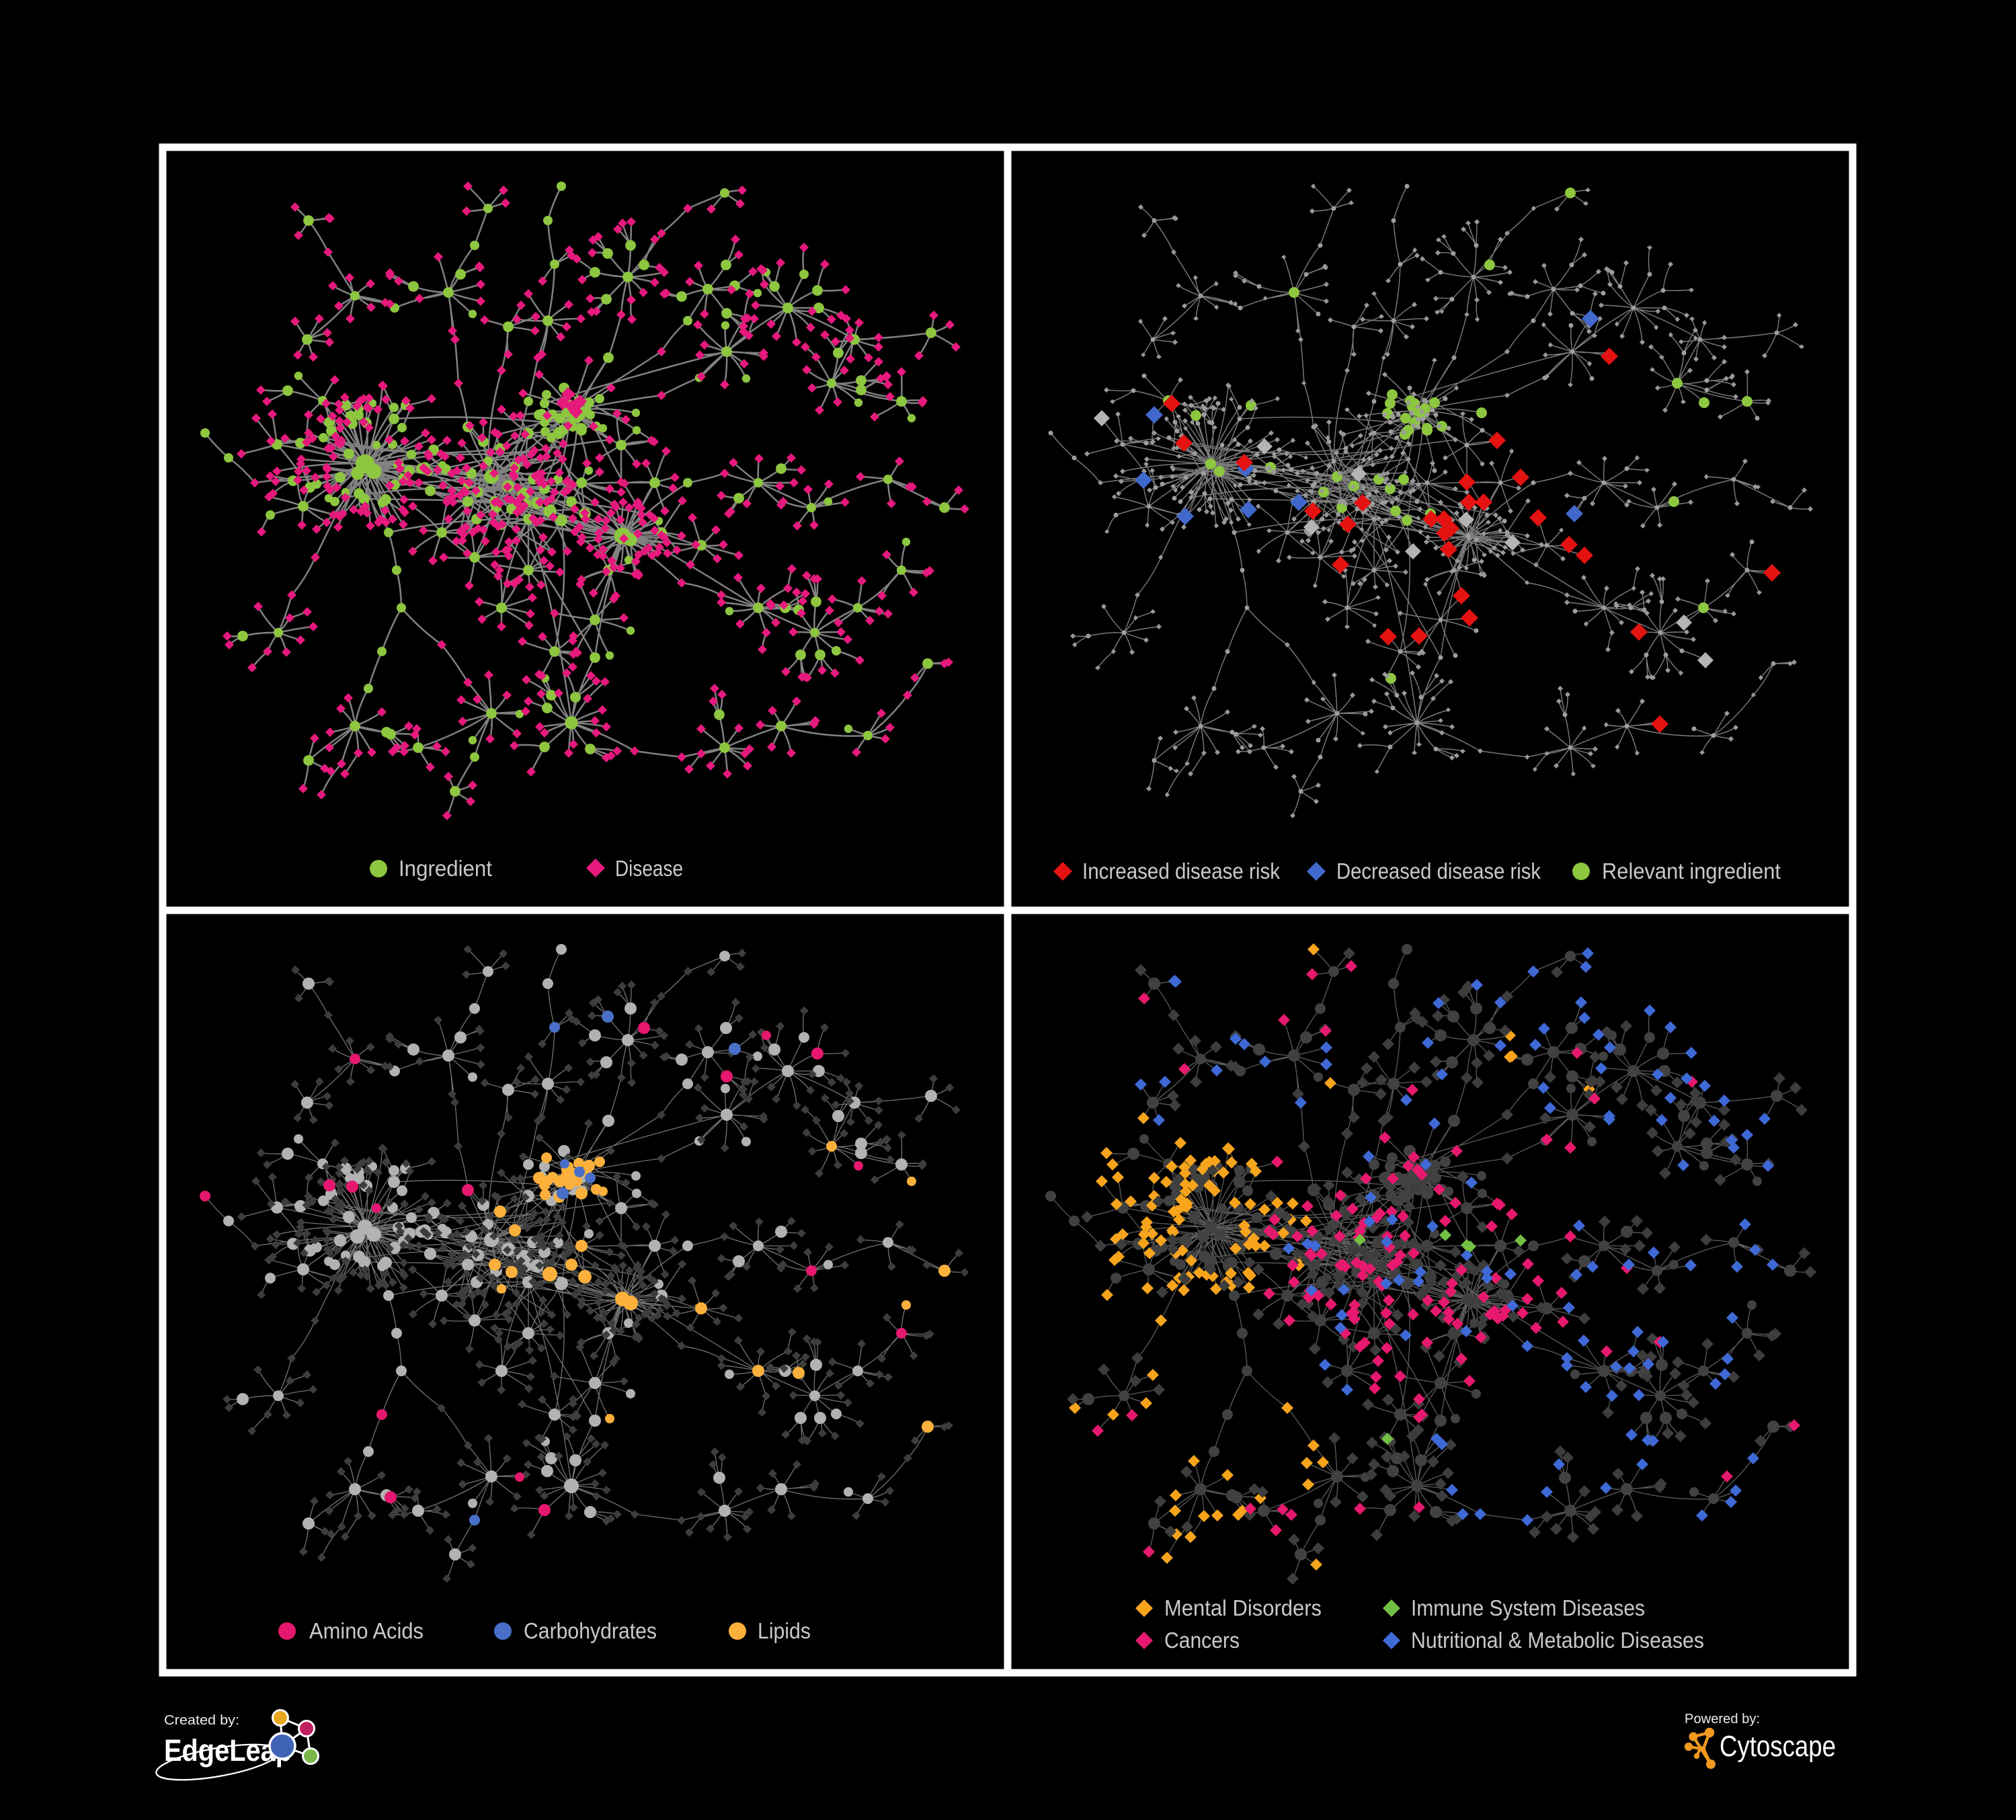 The height and width of the screenshot is (1820, 2016). I want to click on svg-text: Disease, so click(649, 868).